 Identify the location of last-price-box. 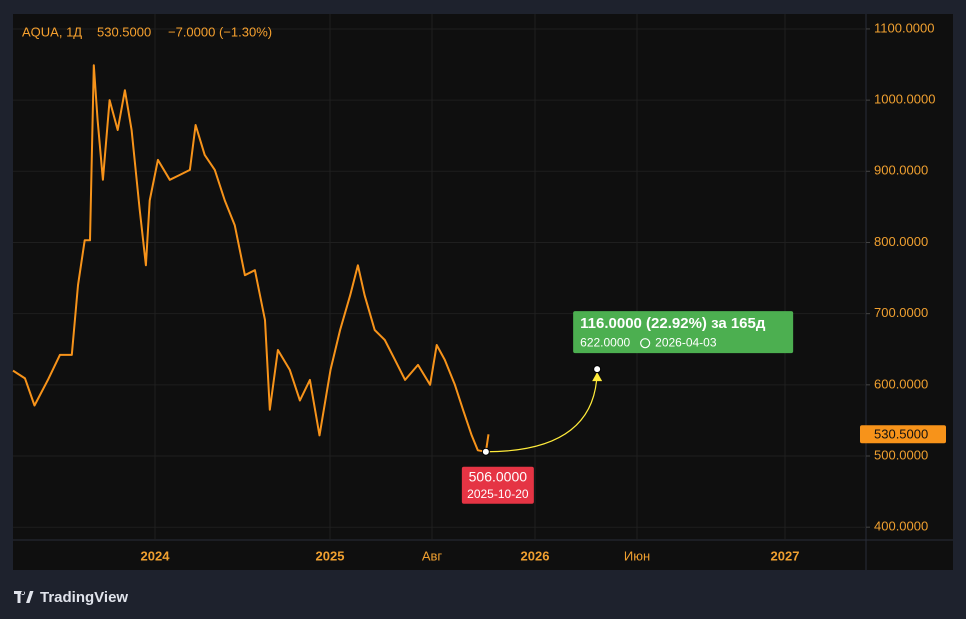
(903, 434).